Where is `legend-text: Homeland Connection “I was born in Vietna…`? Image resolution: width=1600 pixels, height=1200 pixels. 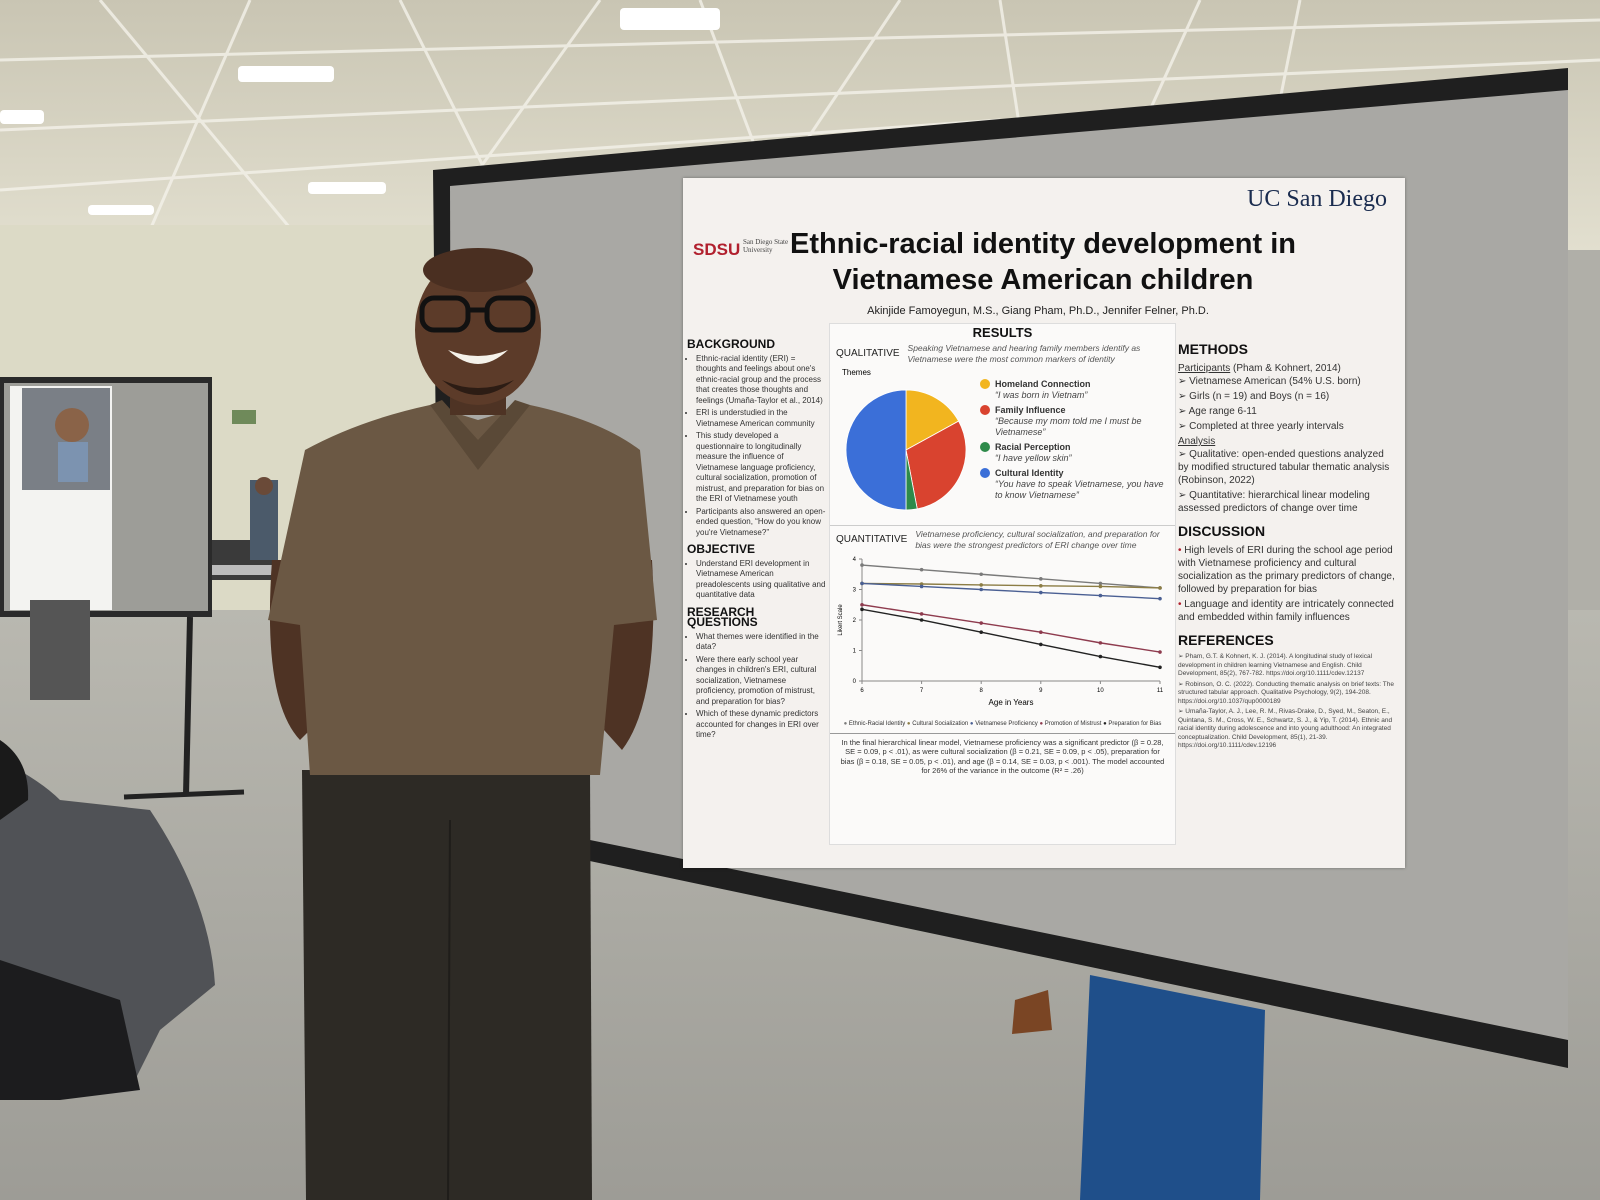
legend-text: Homeland Connection “I was born in Vietna… is located at coordinates (1043, 390).